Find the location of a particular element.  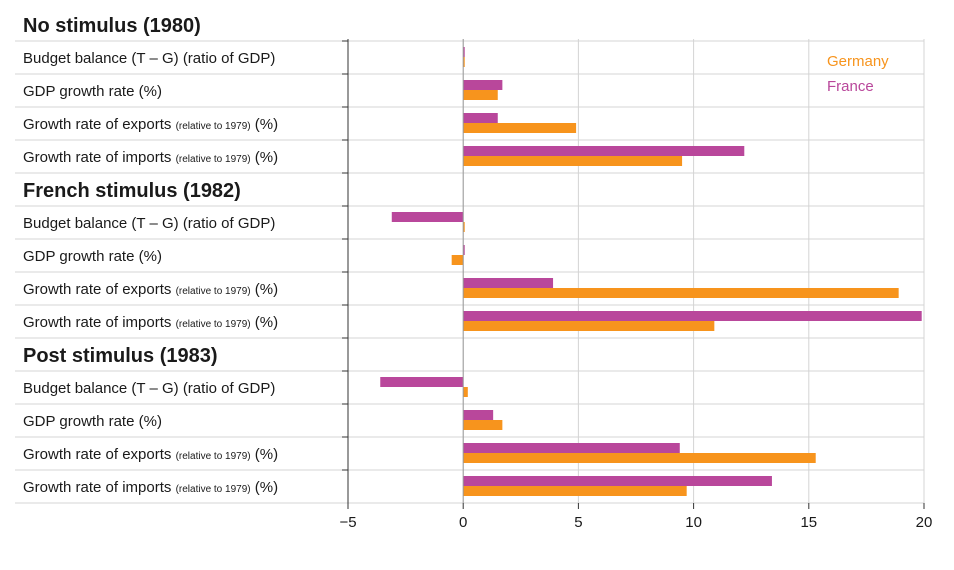

section-title: French stimulus (1982) is located at coordinates (132, 191).